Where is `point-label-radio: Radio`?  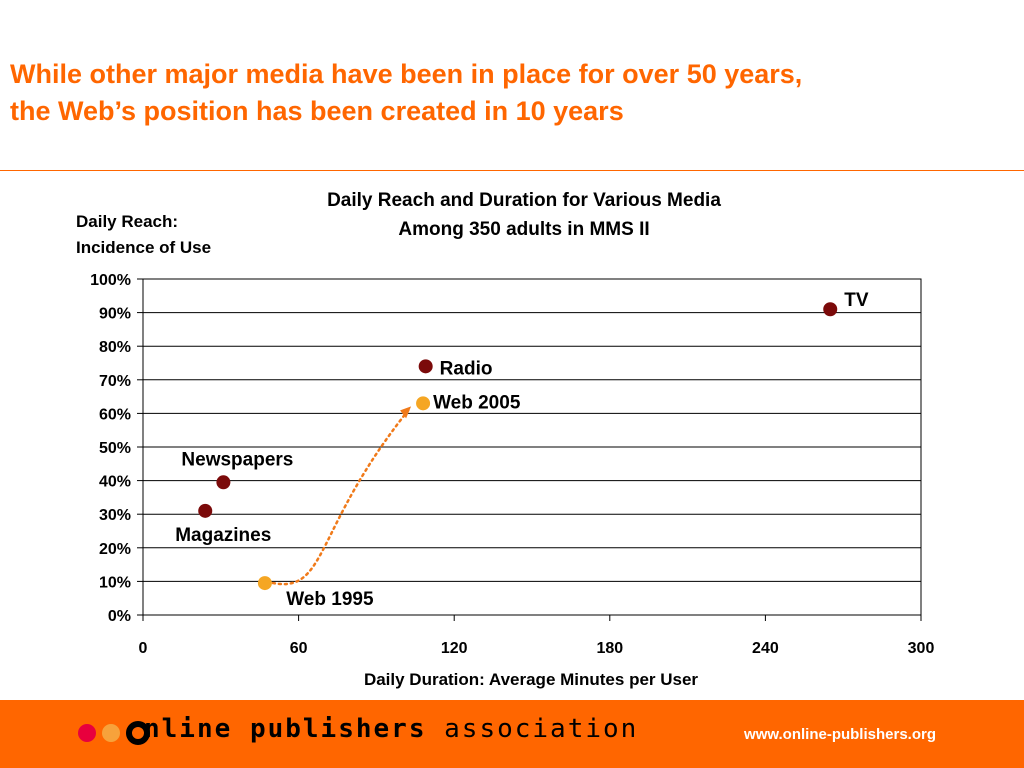
point-label-radio: Radio is located at coordinates (466, 368).